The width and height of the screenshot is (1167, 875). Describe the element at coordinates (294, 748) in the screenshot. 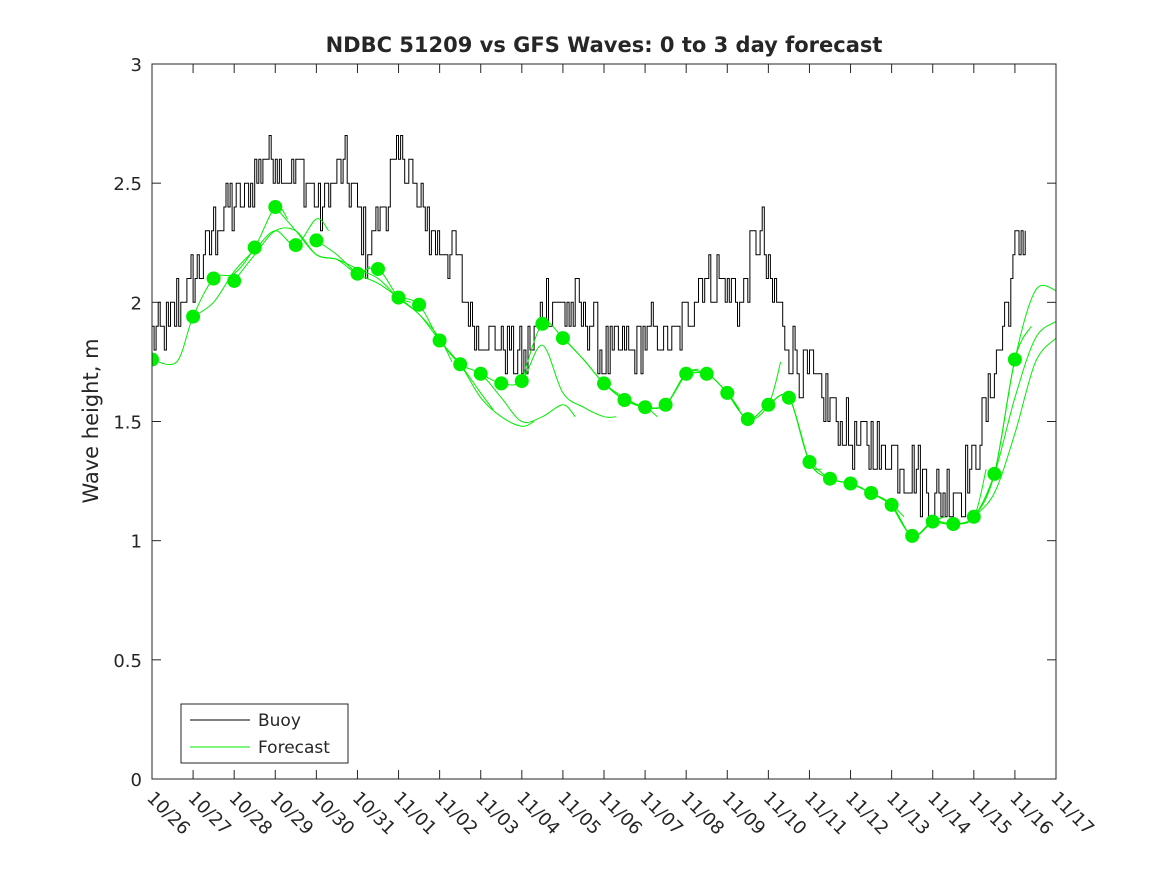

I see `legend-forecast-label: Forecast` at that location.